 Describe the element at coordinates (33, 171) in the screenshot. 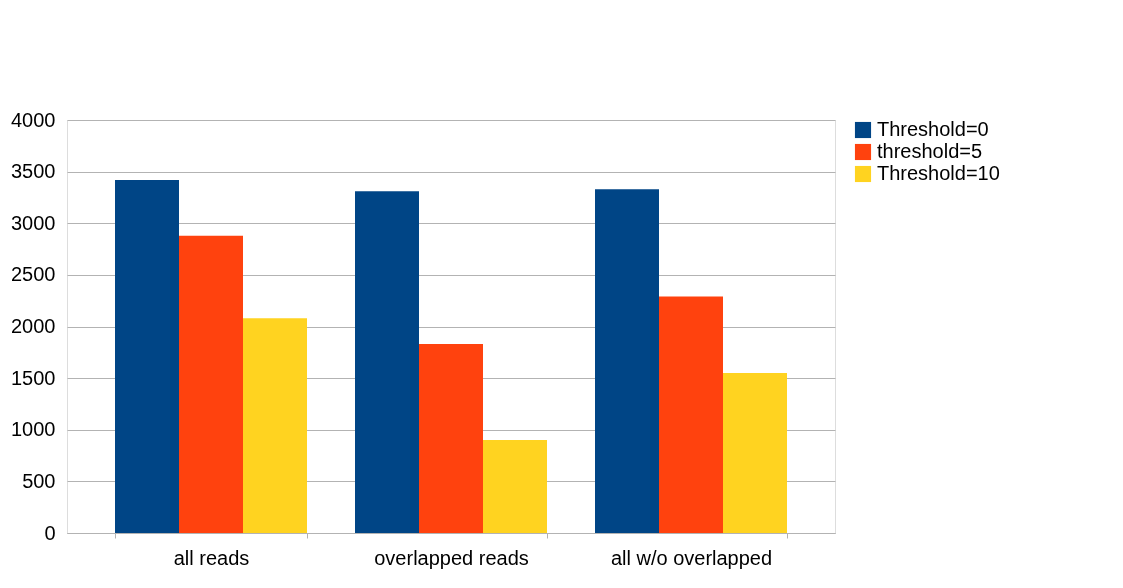

I see `y-tick-label: 3500` at that location.